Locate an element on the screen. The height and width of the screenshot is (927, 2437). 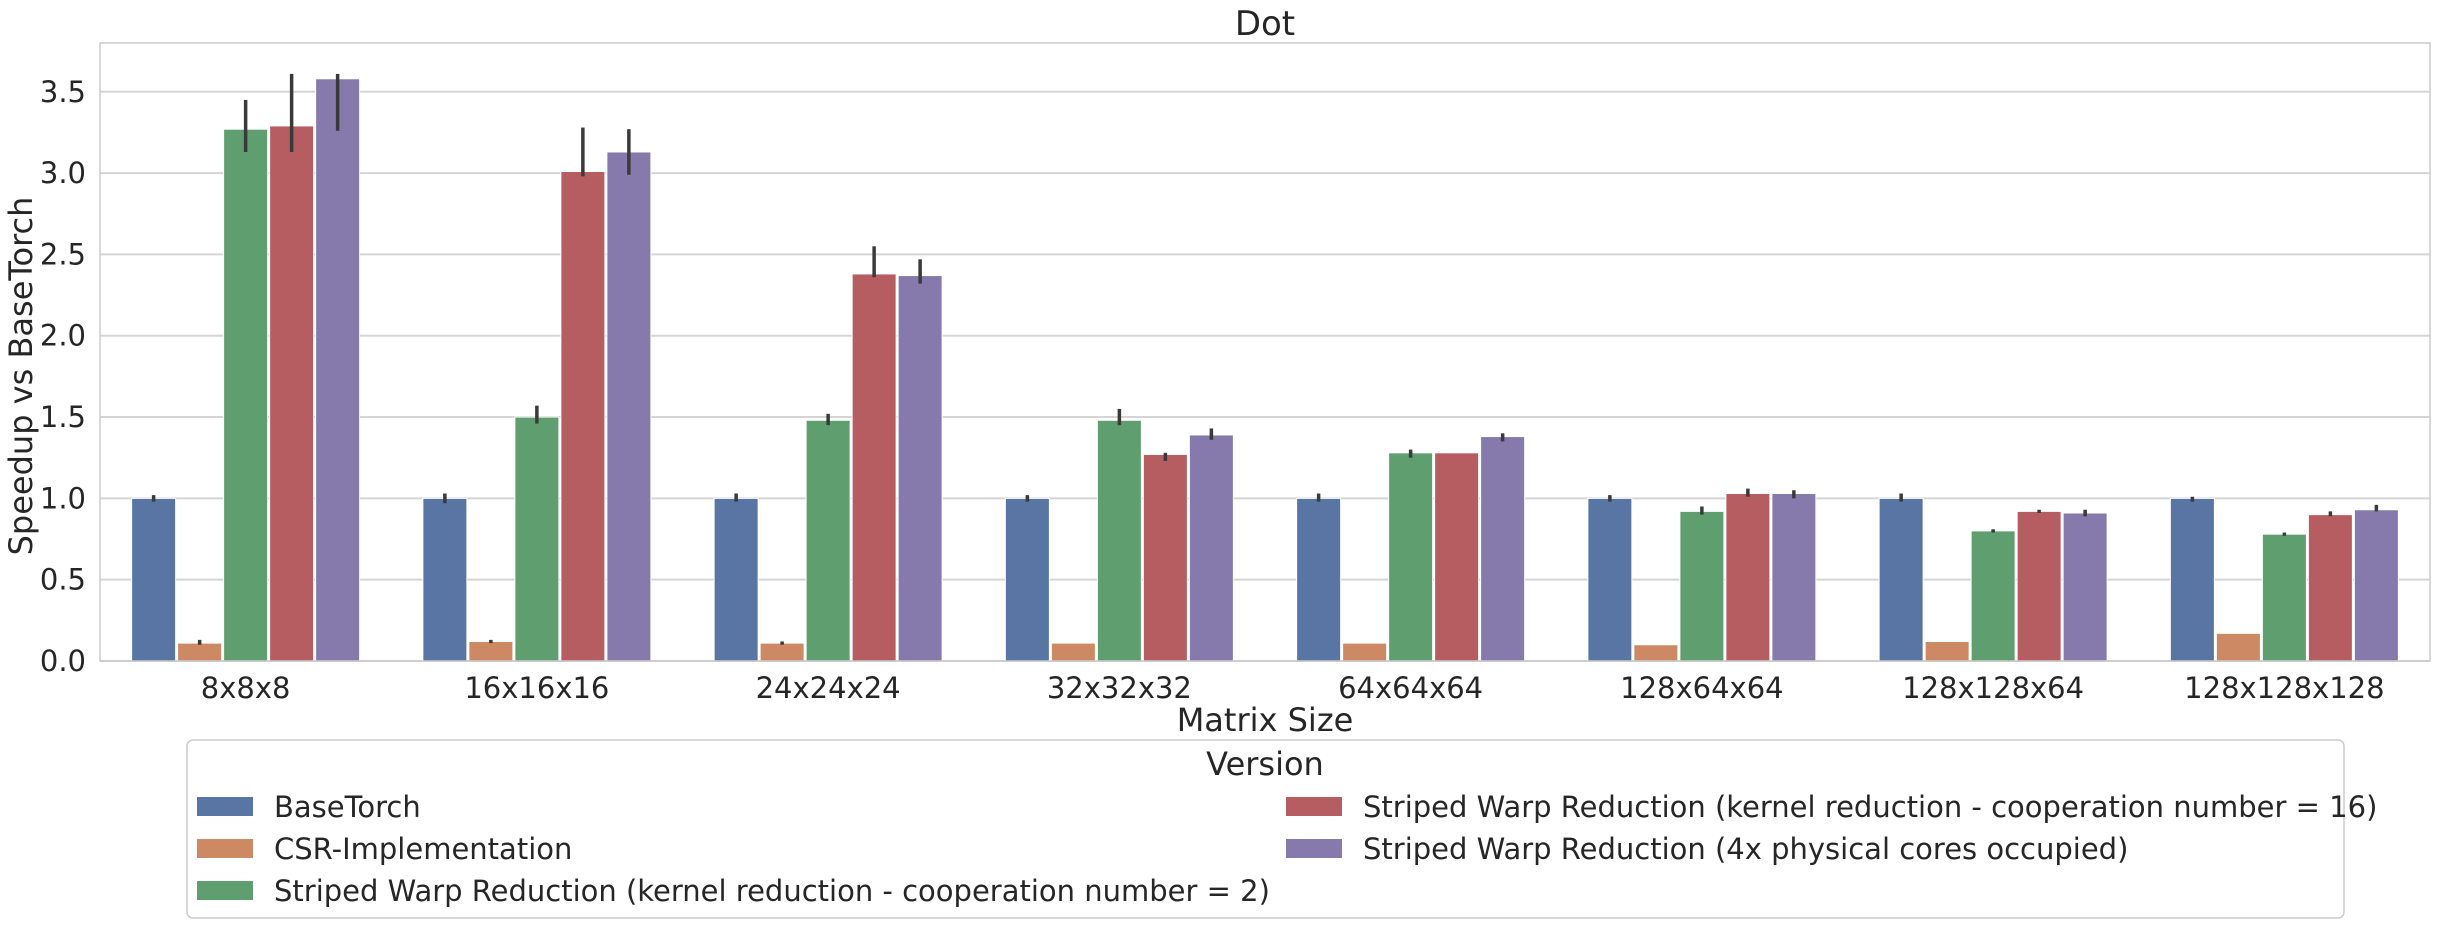
y-axis-title: Speedup vs BaseTorch is located at coordinates (21, 376).